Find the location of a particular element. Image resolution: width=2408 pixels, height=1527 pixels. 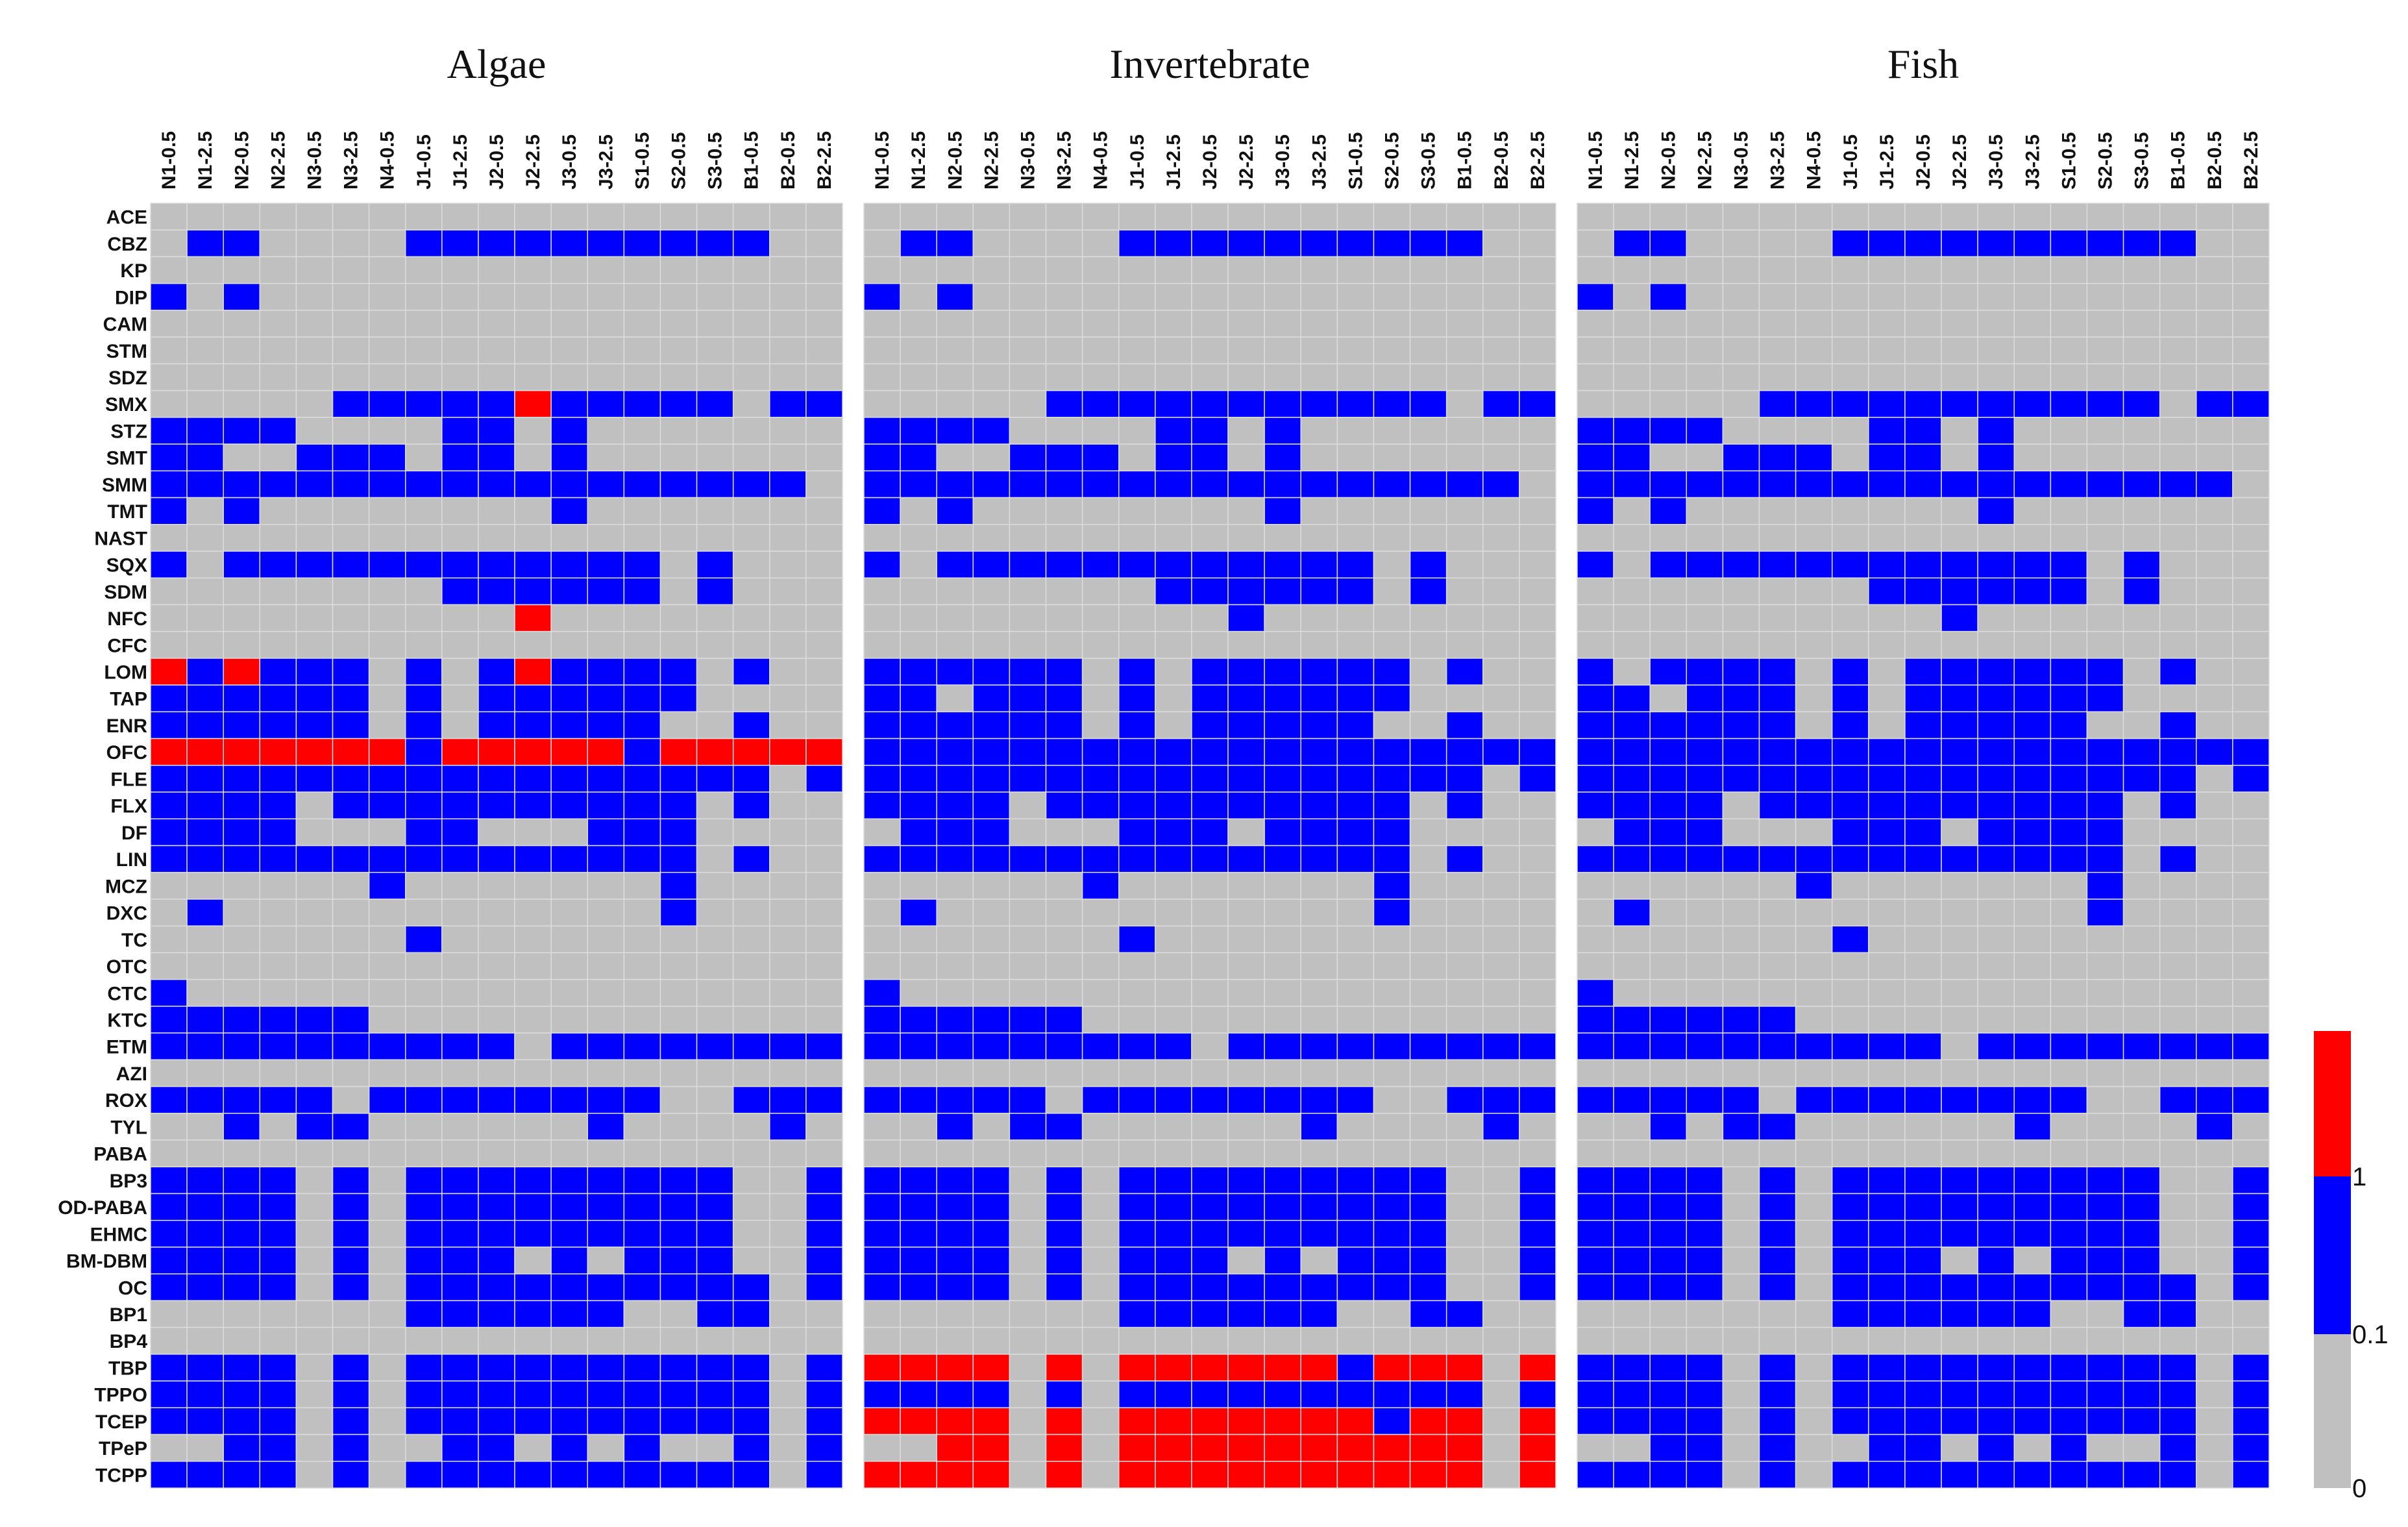

legend-color-segment is located at coordinates (2332, 1411).